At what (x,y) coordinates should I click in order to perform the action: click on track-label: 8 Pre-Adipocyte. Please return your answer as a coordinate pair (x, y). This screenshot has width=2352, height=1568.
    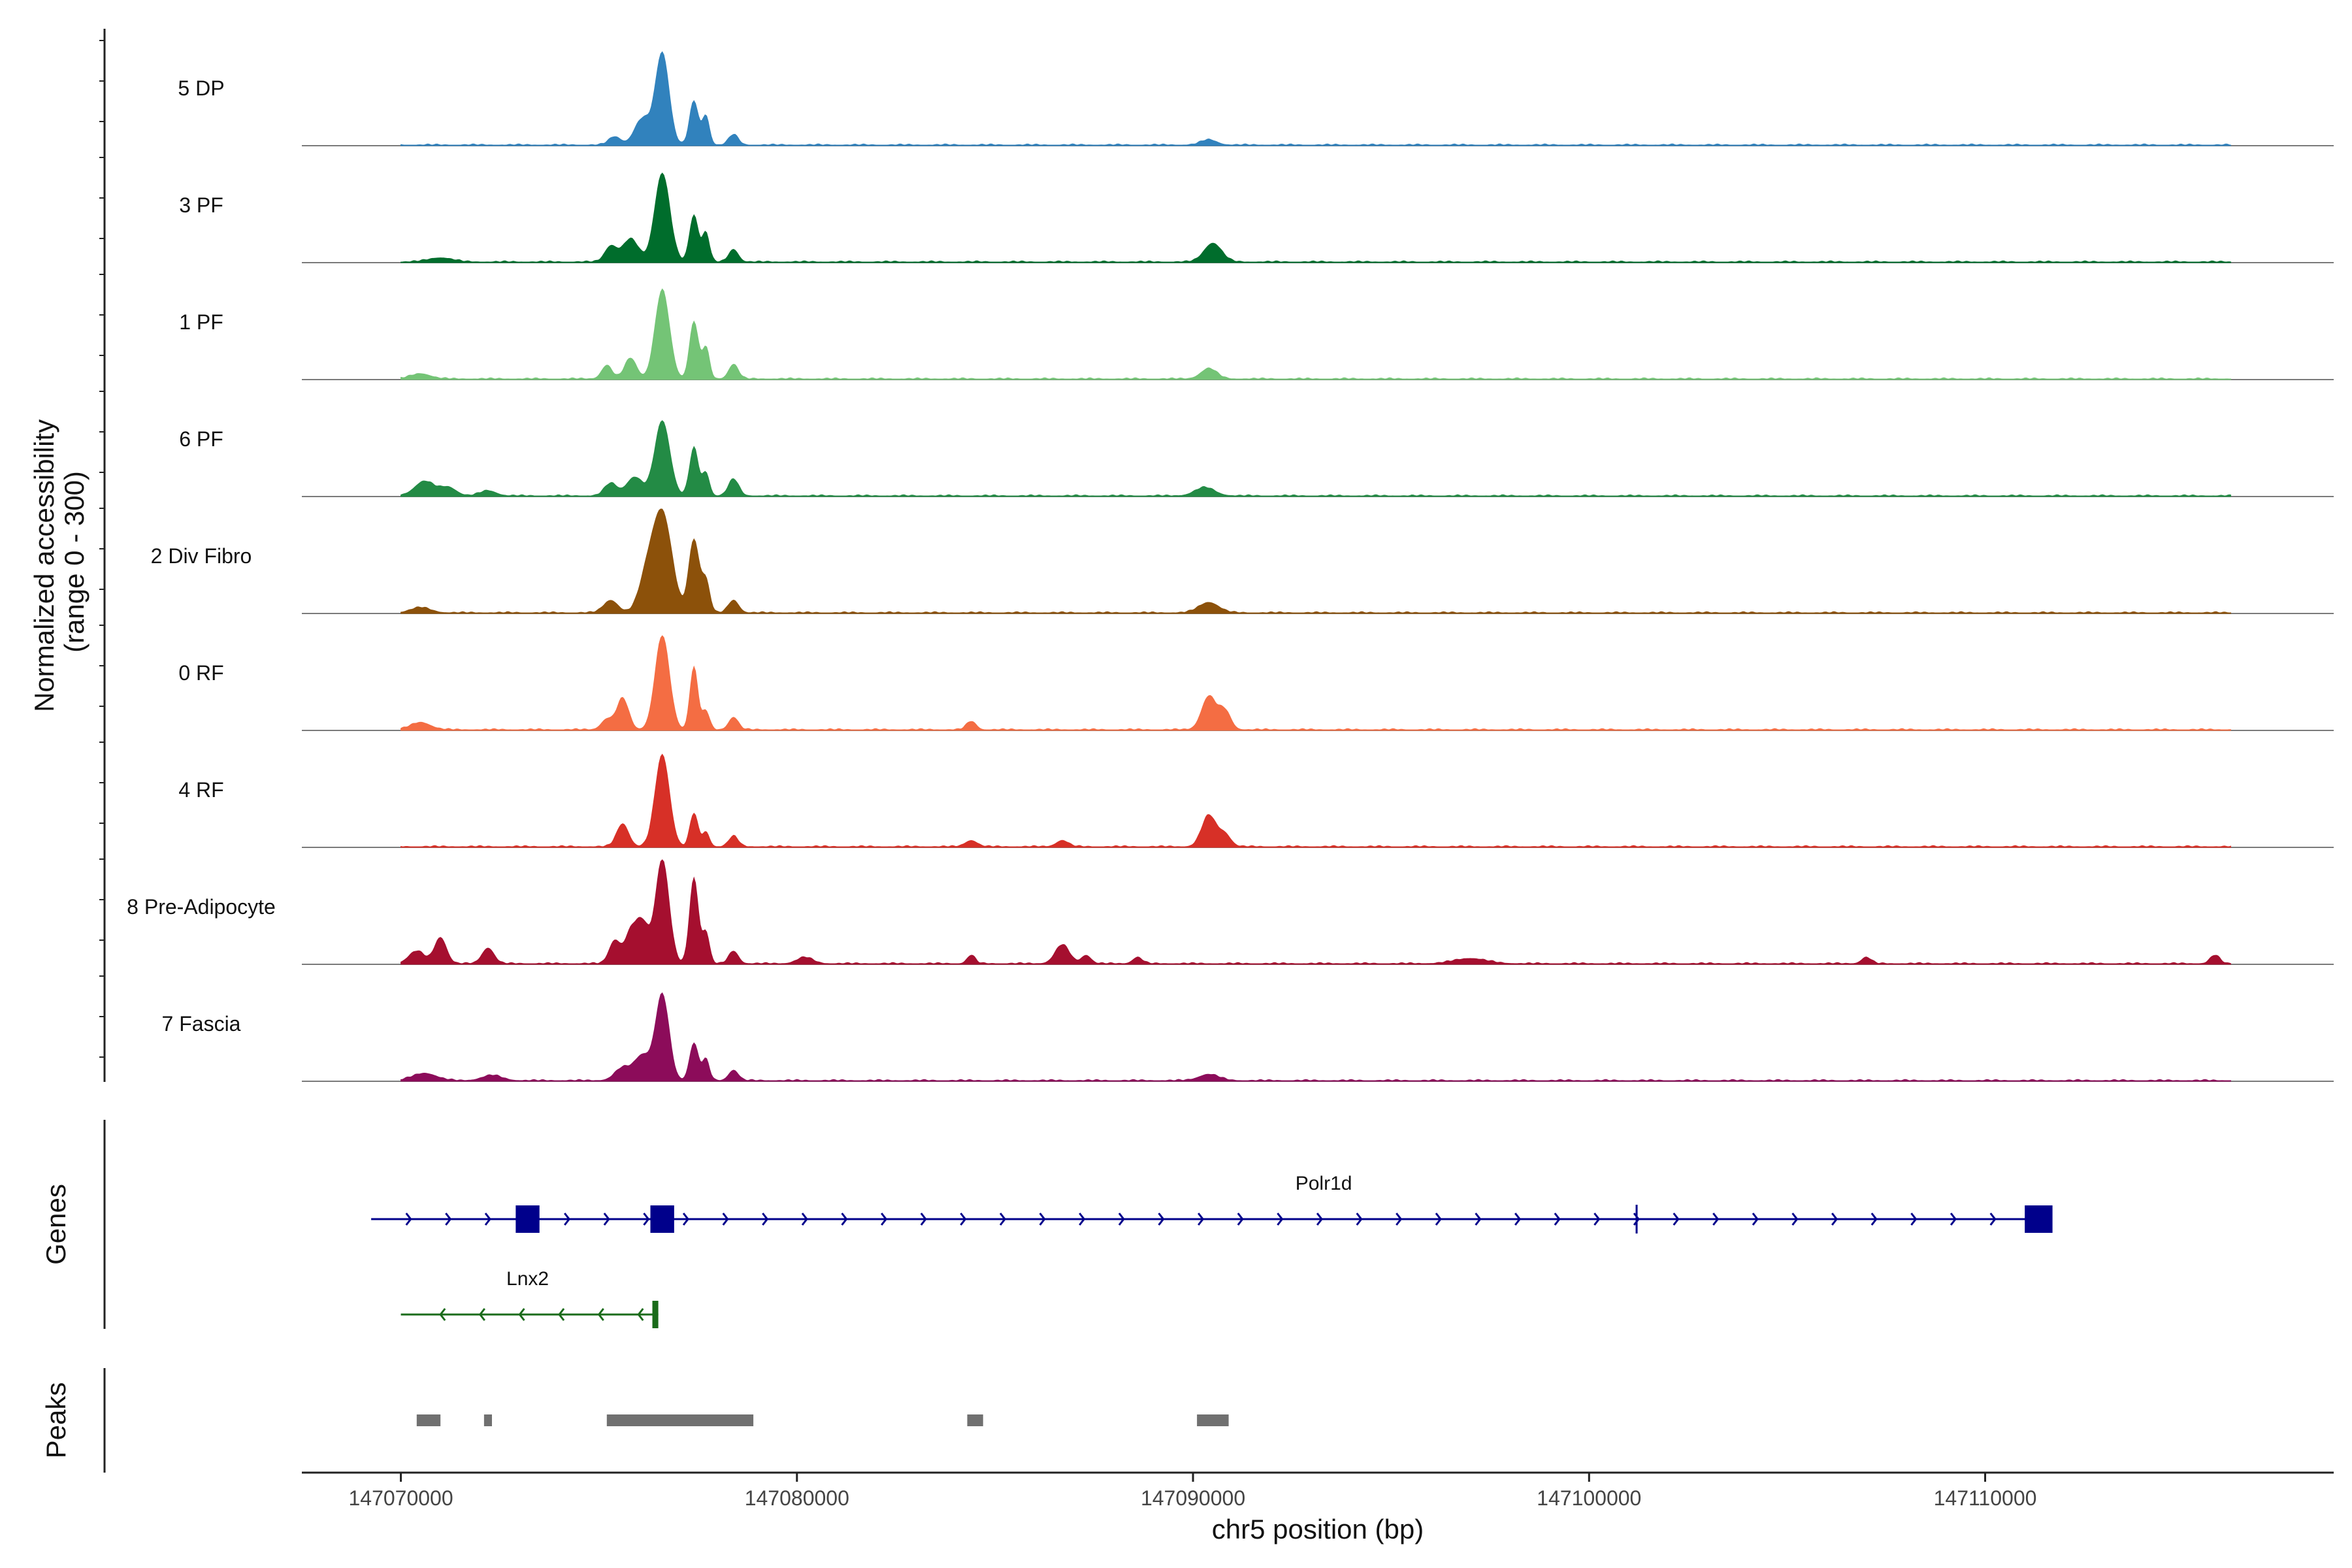
    Looking at the image, I should click on (201, 907).